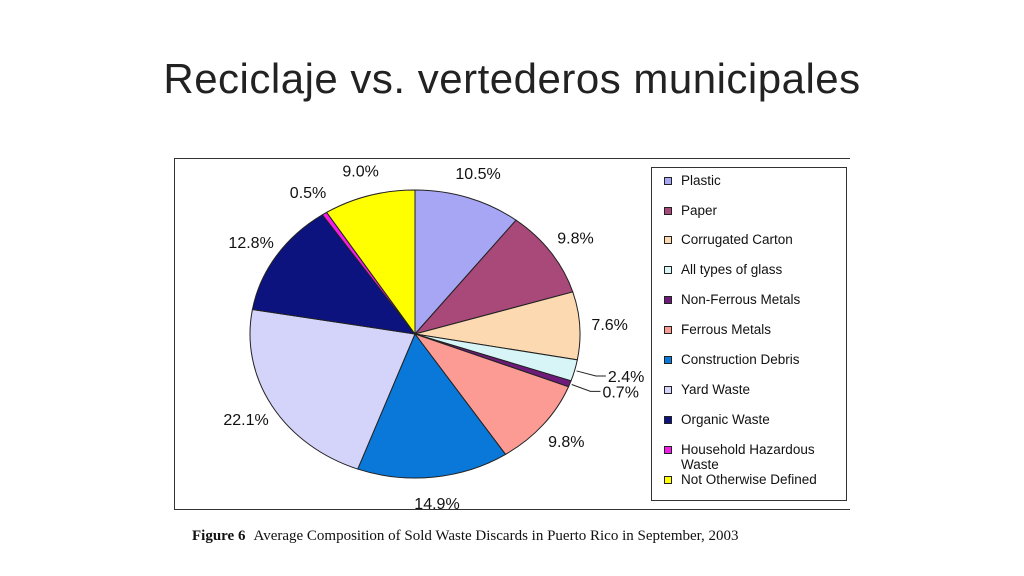 This screenshot has height=576, width=1024. What do you see at coordinates (566, 442) in the screenshot?
I see `slice-label-ferrous-metals: 9.8%` at bounding box center [566, 442].